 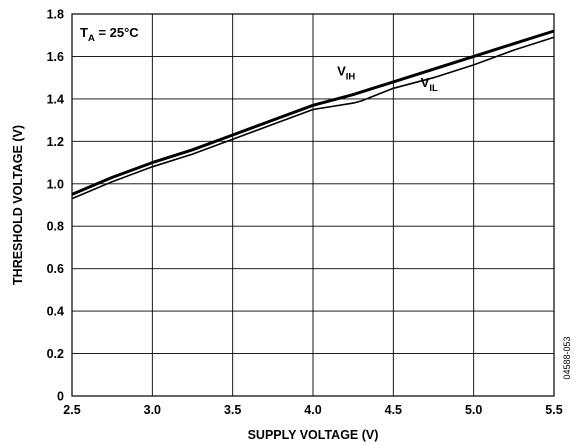 I want to click on x-tick-label: 5.5, so click(x=553, y=410).